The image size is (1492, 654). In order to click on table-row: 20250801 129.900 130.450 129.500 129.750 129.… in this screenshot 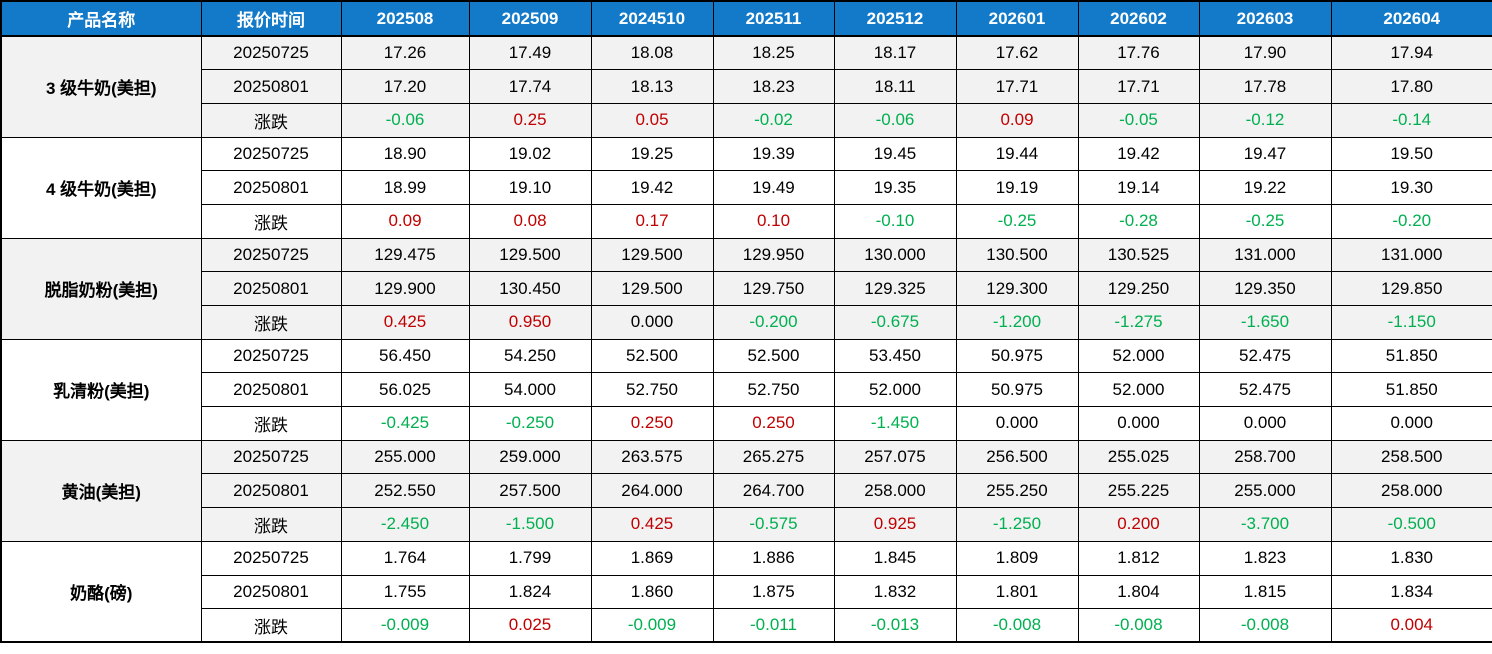, I will do `click(746, 288)`.